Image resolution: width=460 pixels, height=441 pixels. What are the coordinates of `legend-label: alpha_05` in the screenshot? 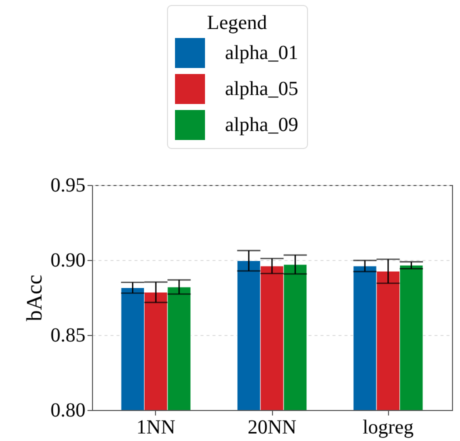 It's located at (261, 89).